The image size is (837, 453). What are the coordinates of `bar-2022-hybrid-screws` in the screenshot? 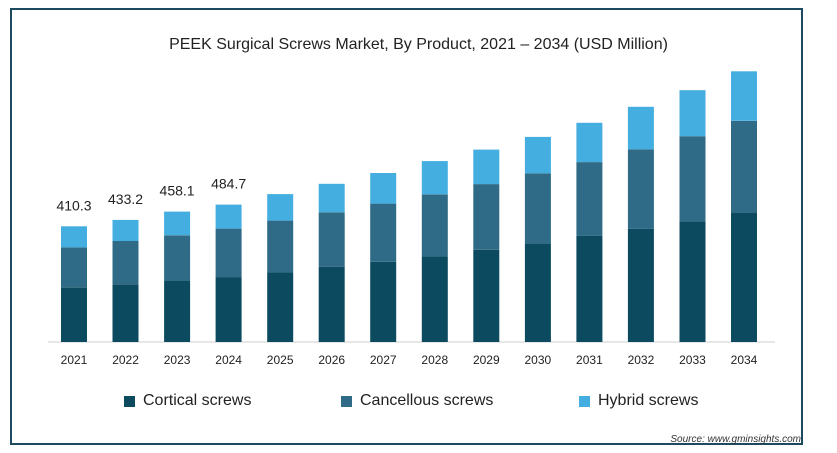 It's located at (125, 230).